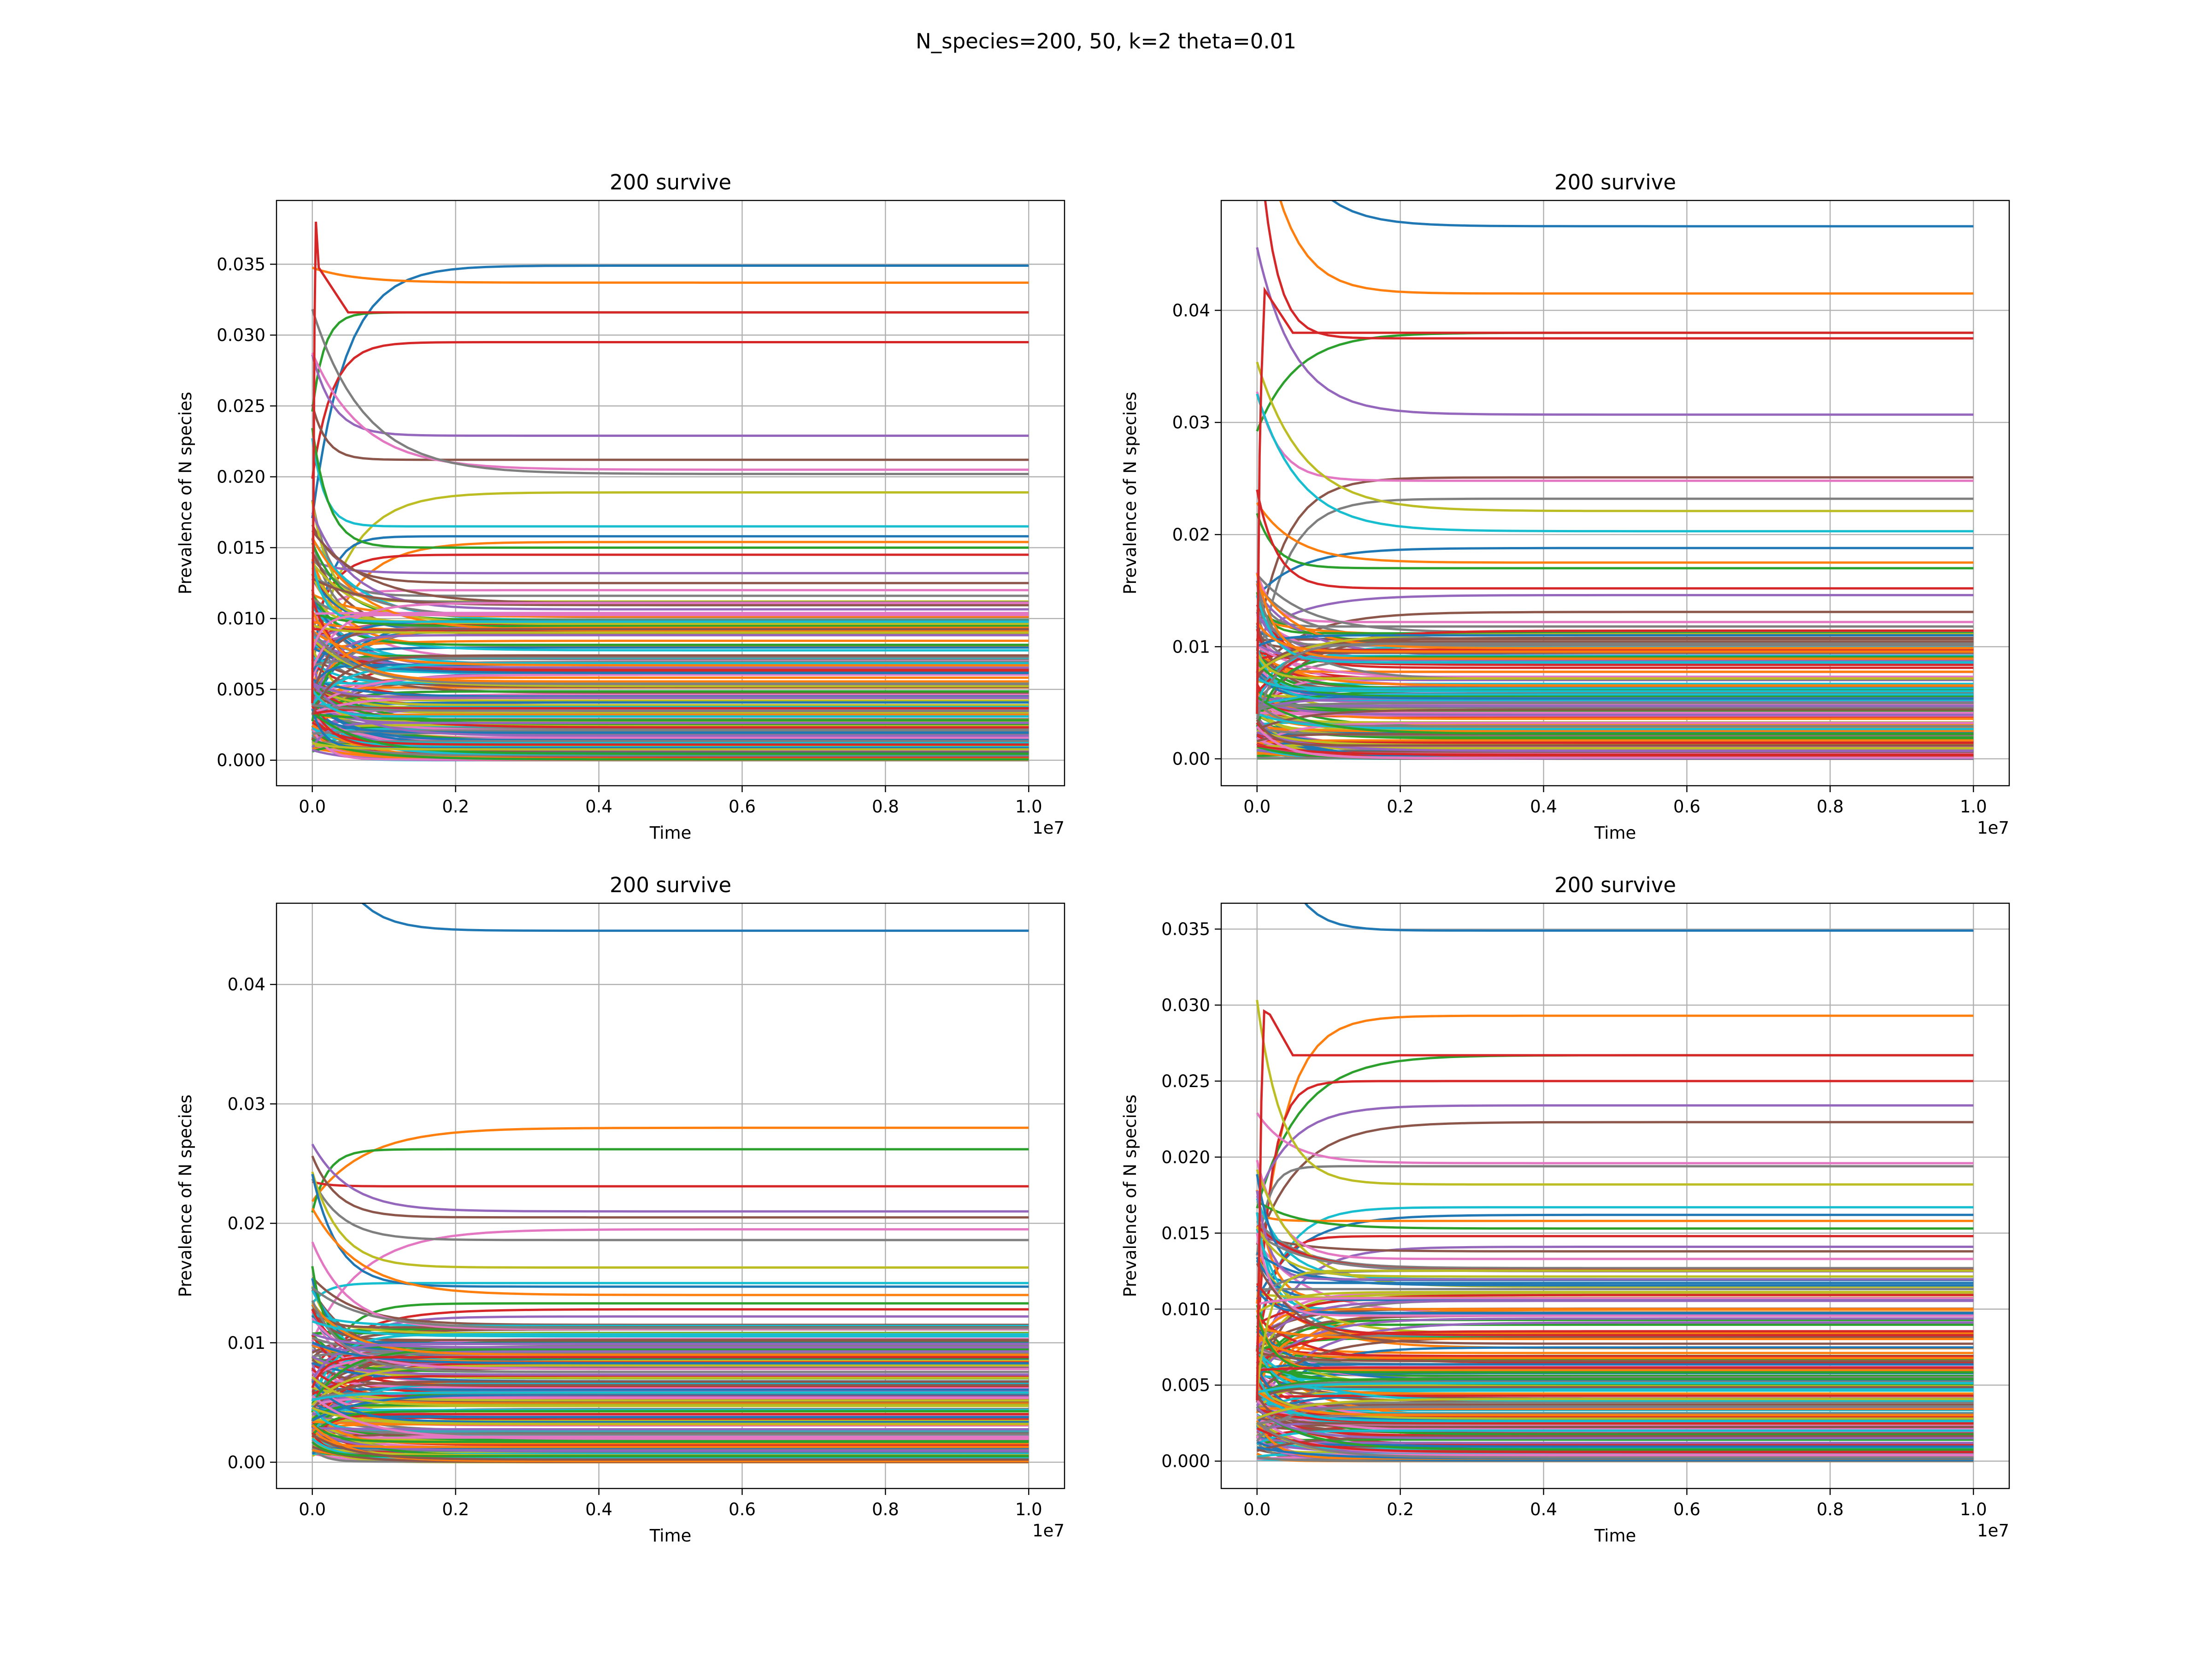 The height and width of the screenshot is (1659, 2212). I want to click on x-tick-label: 0.6, so click(742, 1509).